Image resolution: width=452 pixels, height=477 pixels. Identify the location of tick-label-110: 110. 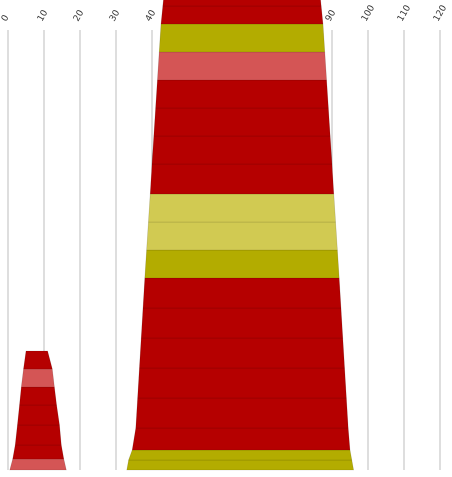
(404, 13).